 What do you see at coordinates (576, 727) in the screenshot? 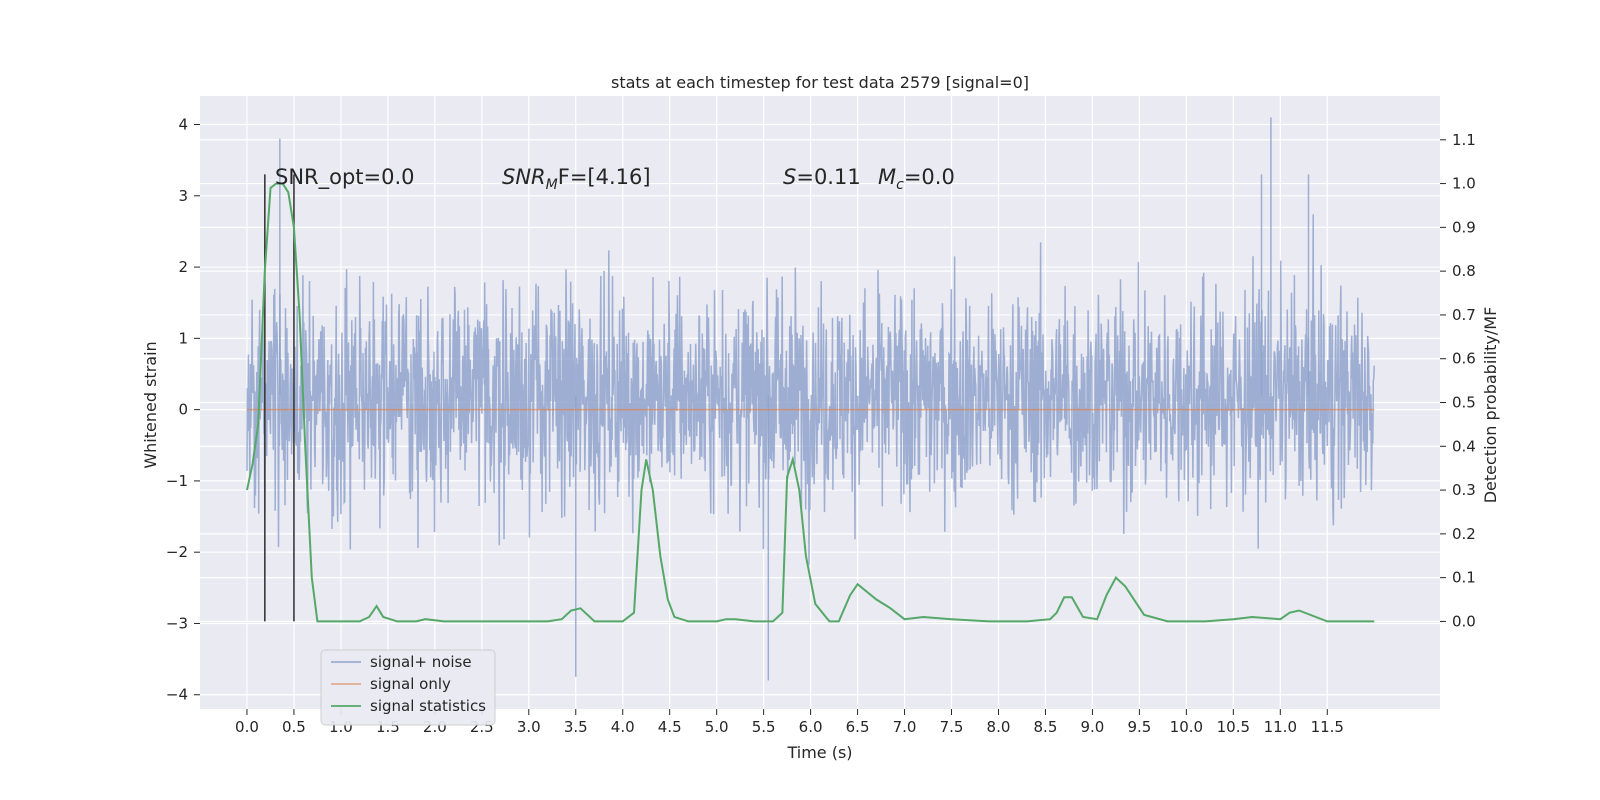
I see `x-tick-label: 3.5` at bounding box center [576, 727].